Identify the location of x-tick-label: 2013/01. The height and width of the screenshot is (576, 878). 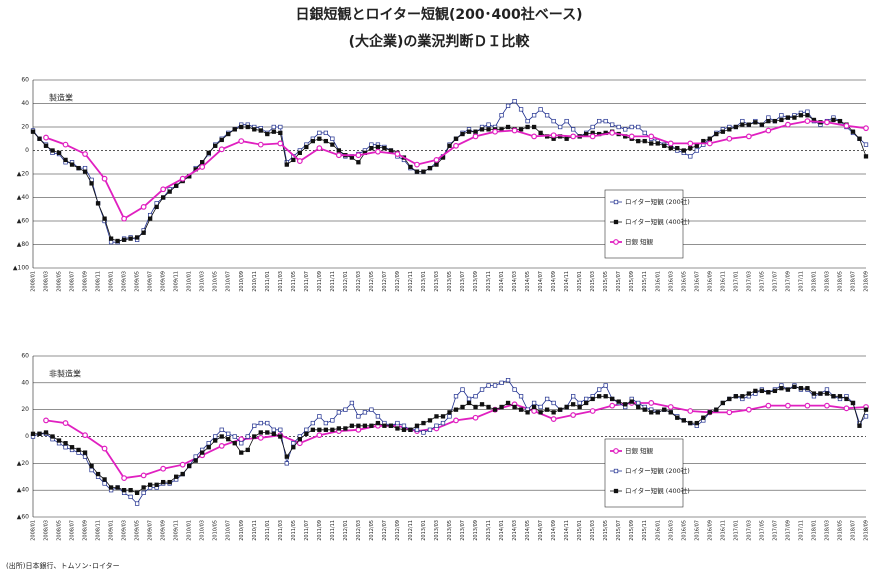
(424, 530).